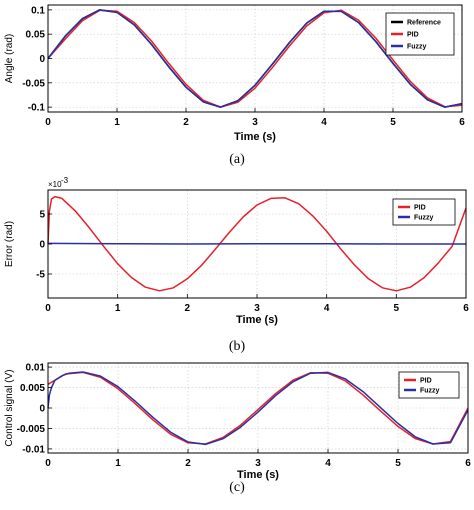 Image resolution: width=474 pixels, height=510 pixels. What do you see at coordinates (31, 429) in the screenshot?
I see `y-tick-label: -0.005` at bounding box center [31, 429].